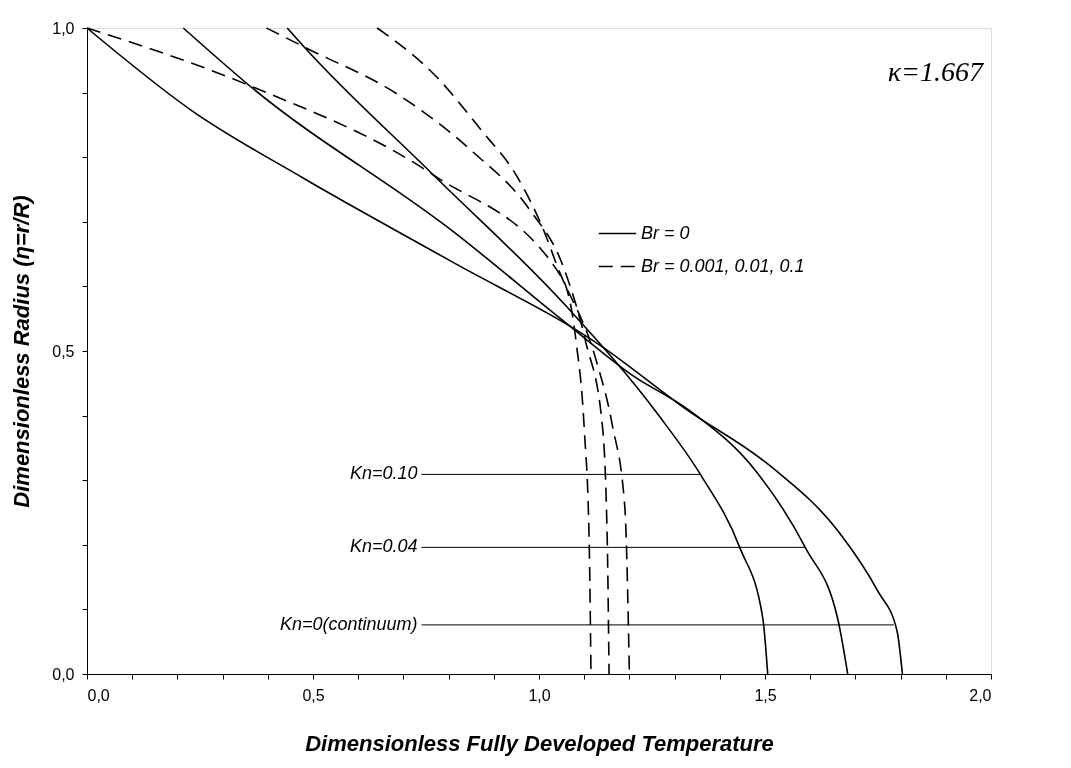 The height and width of the screenshot is (768, 1071). I want to click on y-tick-label: 1,0, so click(63, 28).